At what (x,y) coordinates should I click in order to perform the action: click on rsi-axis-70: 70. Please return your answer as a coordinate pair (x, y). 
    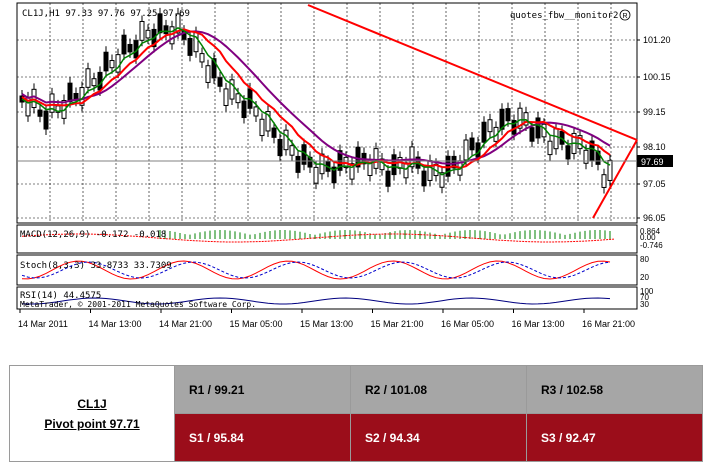
    Looking at the image, I should click on (644, 297).